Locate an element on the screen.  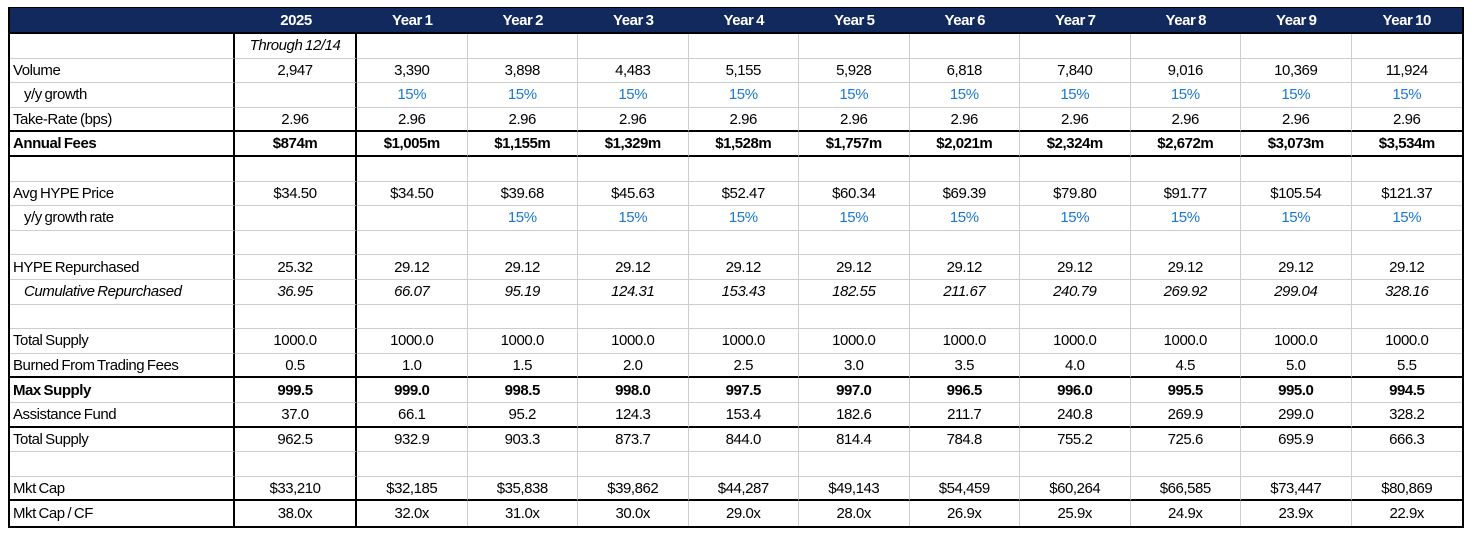
cell: 37.0 is located at coordinates (296, 415).